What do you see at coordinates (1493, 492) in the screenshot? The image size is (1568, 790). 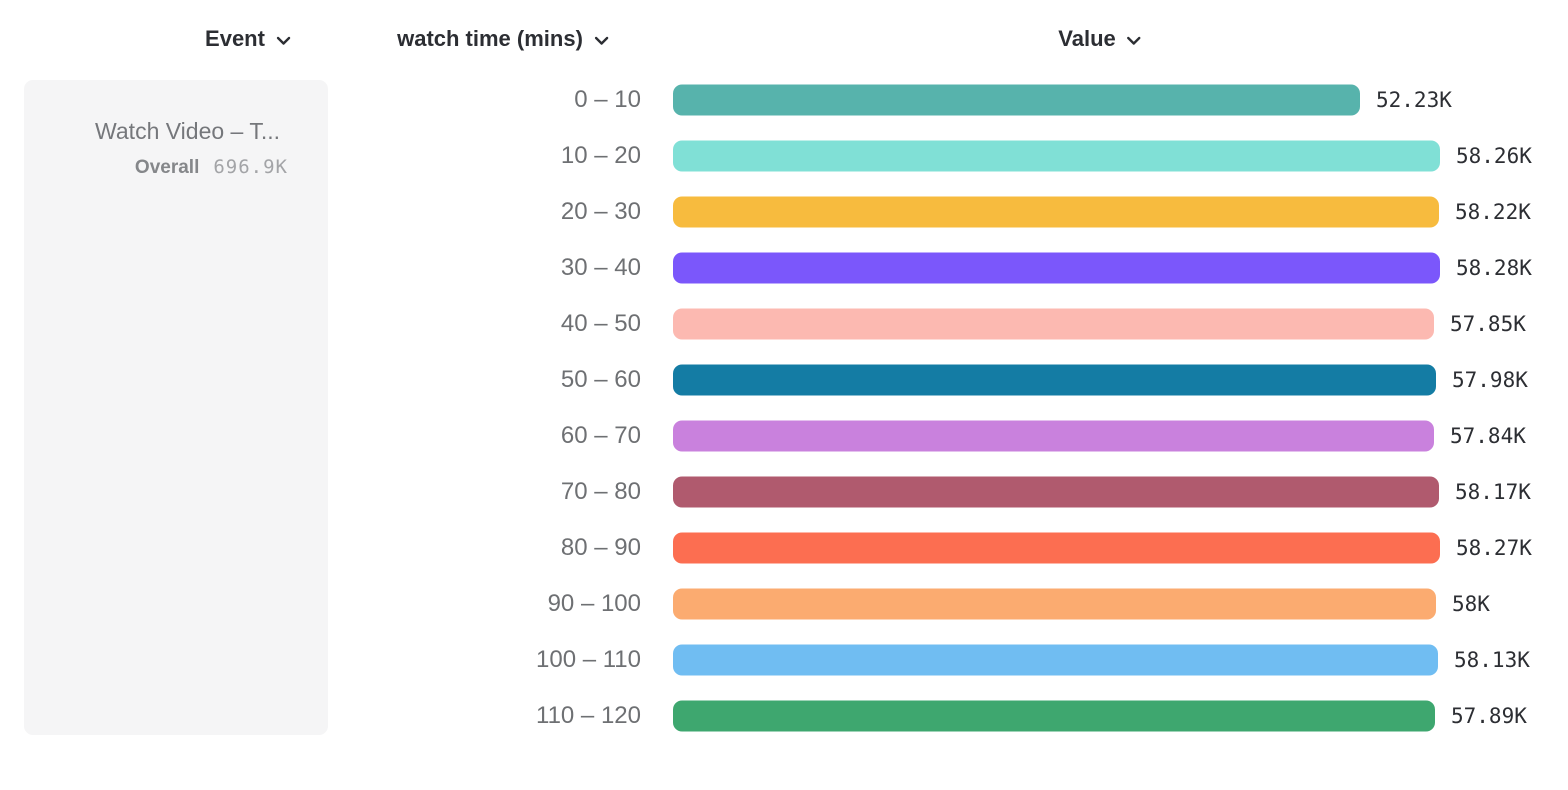 I see `value-label: 58.17K` at bounding box center [1493, 492].